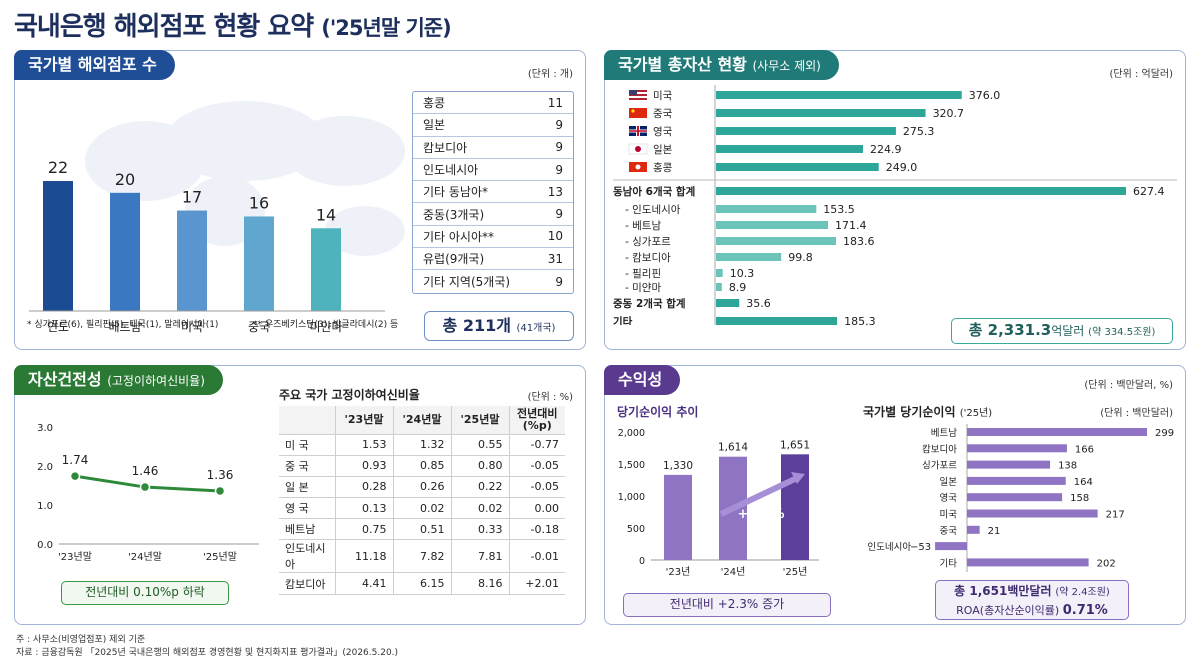  Describe the element at coordinates (145, 471) in the screenshot. I see `npl-value-1: 1.46` at that location.